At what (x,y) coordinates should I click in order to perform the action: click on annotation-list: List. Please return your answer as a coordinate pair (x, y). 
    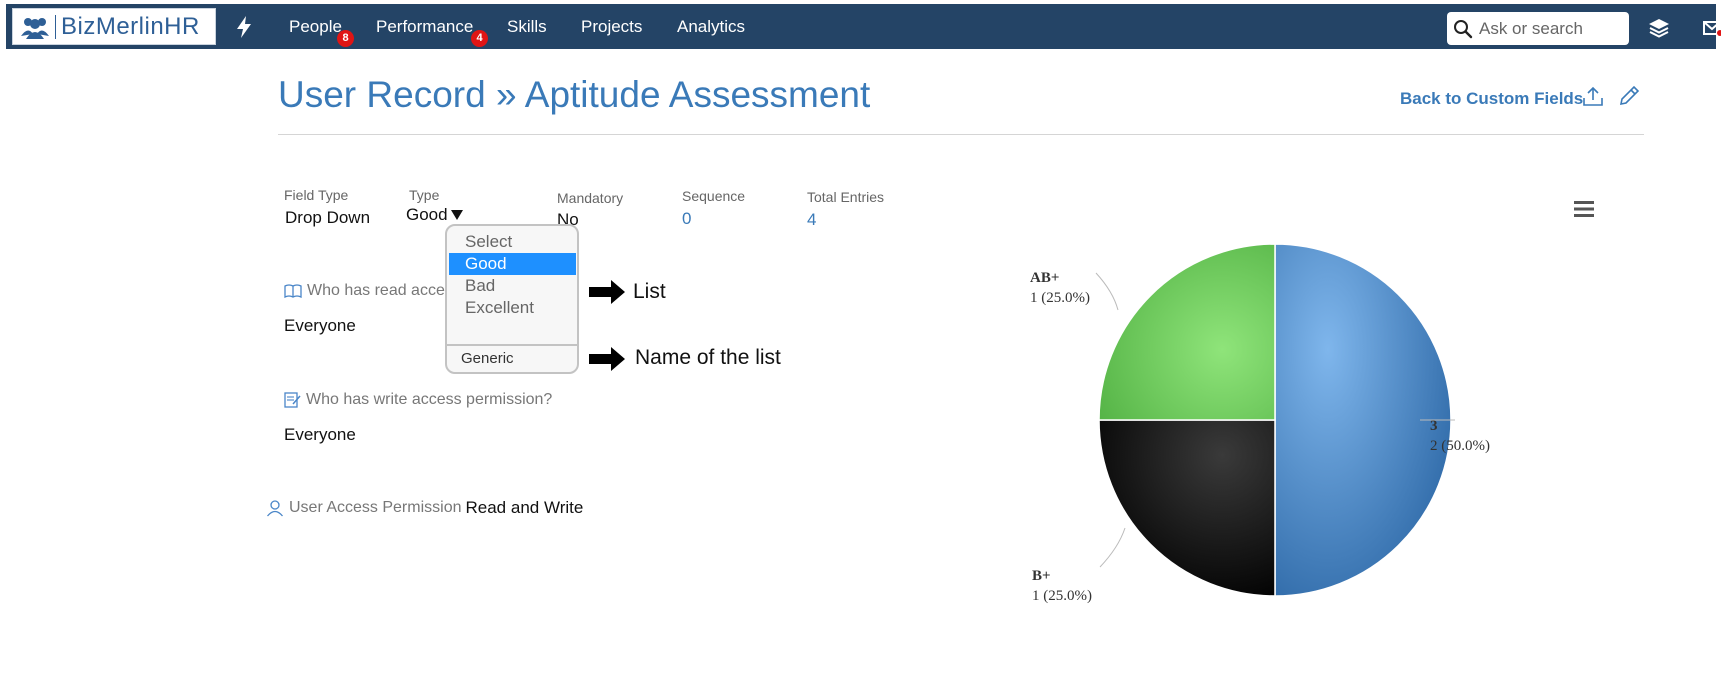
    Looking at the image, I should click on (649, 291).